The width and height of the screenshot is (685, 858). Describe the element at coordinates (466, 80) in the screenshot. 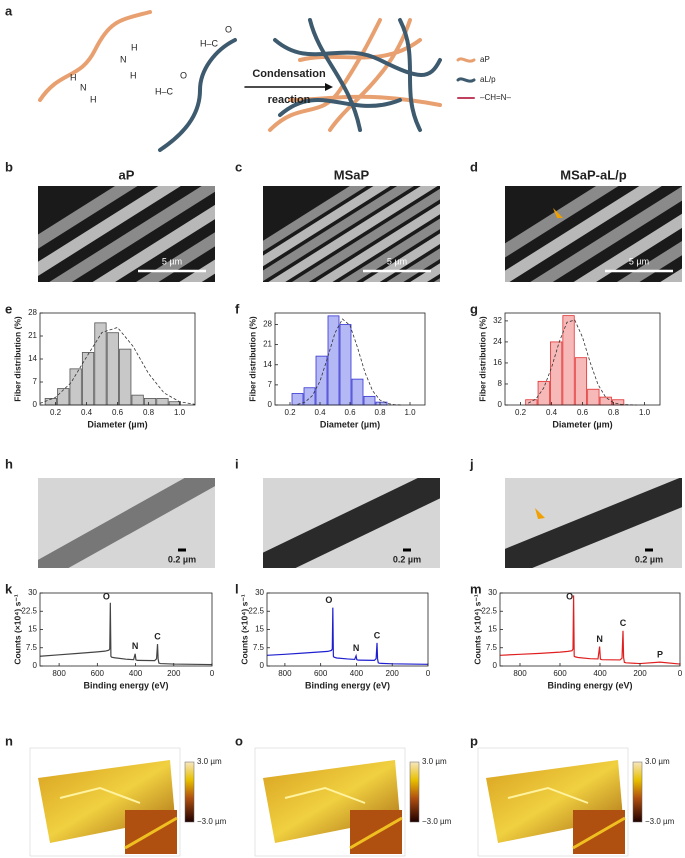

I see `legend-alp-line` at that location.